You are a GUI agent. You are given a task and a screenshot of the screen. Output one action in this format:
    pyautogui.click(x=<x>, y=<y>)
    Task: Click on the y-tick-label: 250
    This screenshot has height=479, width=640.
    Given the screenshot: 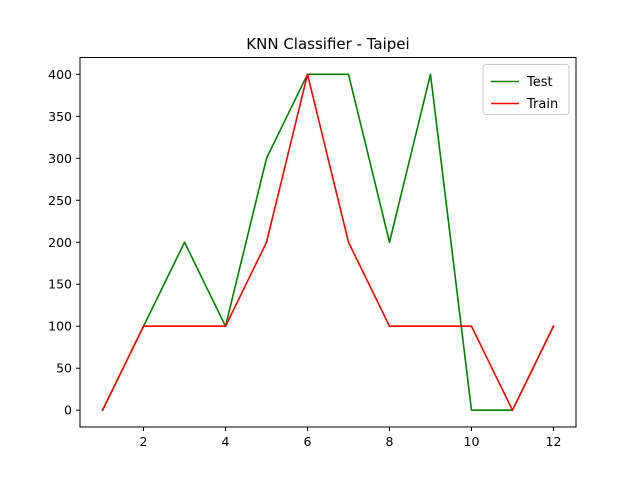 What is the action you would take?
    pyautogui.click(x=60, y=200)
    